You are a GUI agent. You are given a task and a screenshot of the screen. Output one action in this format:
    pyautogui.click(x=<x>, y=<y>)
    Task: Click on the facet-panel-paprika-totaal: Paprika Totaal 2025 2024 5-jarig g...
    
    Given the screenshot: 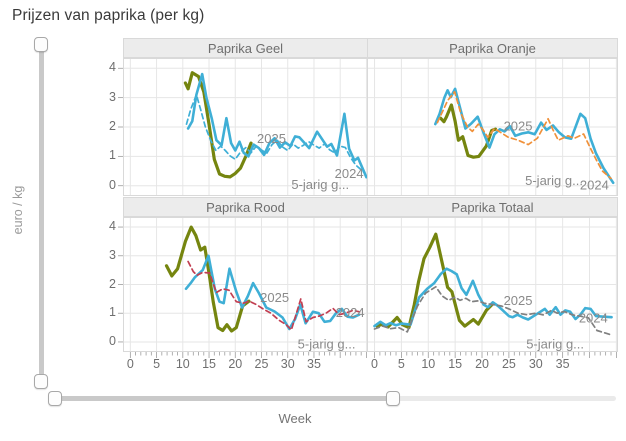 What is the action you would take?
    pyautogui.click(x=492, y=274)
    